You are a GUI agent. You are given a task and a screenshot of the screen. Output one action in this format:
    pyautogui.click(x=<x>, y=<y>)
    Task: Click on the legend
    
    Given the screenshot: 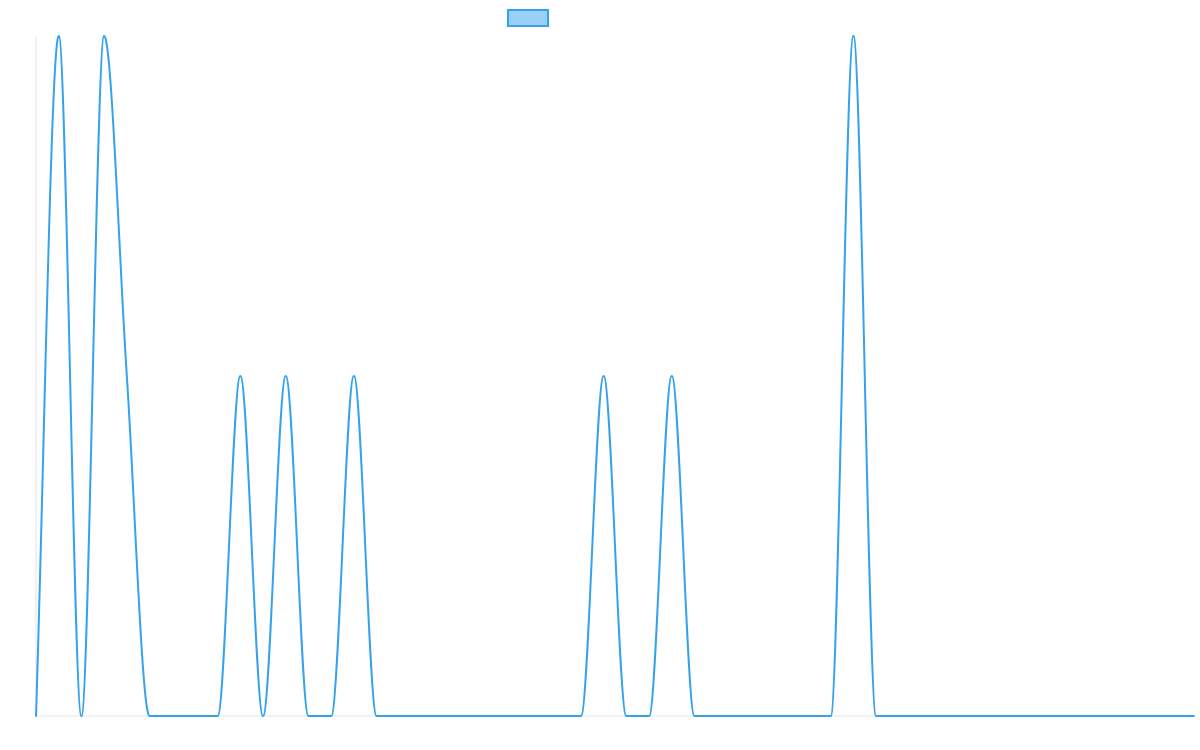 What is the action you would take?
    pyautogui.click(x=528, y=18)
    